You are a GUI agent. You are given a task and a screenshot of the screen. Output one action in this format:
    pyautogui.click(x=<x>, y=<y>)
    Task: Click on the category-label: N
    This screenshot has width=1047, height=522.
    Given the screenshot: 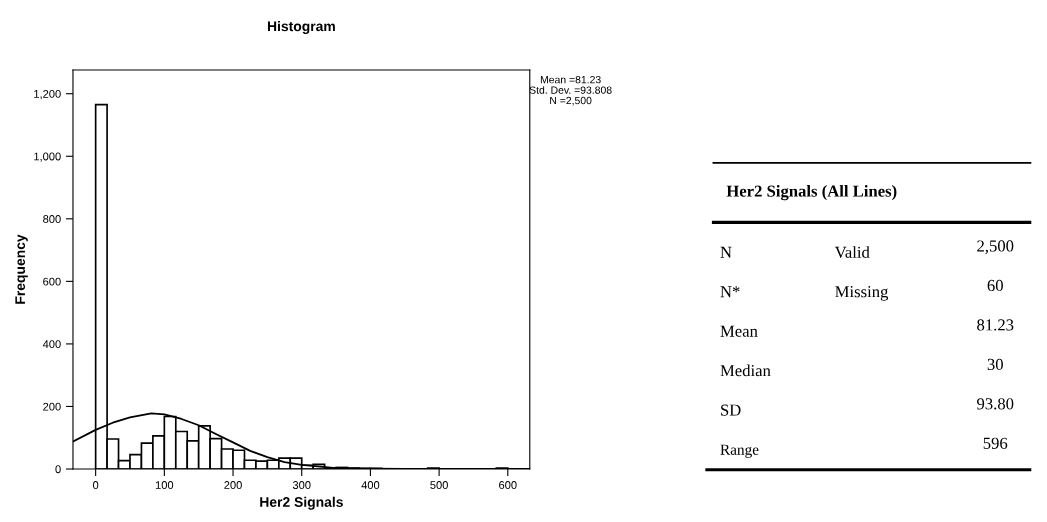 What is the action you would take?
    pyautogui.click(x=726, y=252)
    